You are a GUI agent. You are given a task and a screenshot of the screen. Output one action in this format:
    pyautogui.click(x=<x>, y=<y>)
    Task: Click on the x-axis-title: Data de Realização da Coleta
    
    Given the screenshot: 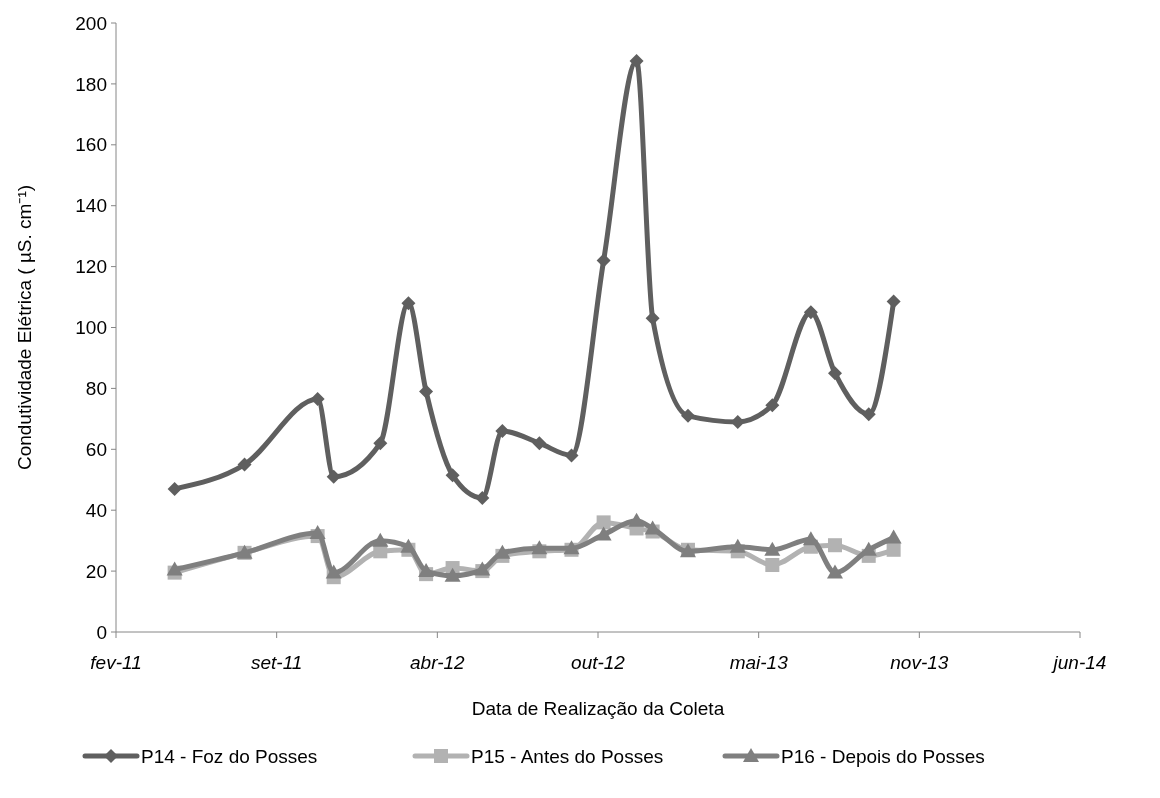 What is the action you would take?
    pyautogui.click(x=598, y=708)
    